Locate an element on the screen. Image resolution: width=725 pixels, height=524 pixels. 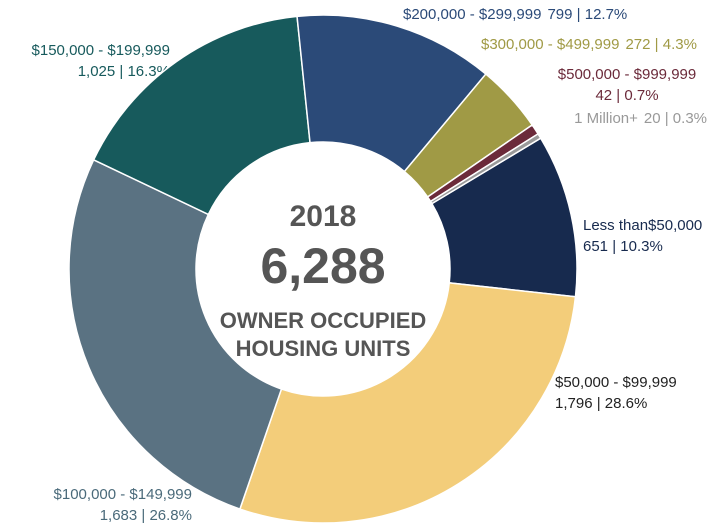
slice-label: $500,000 - $999,999 is located at coordinates (627, 74).